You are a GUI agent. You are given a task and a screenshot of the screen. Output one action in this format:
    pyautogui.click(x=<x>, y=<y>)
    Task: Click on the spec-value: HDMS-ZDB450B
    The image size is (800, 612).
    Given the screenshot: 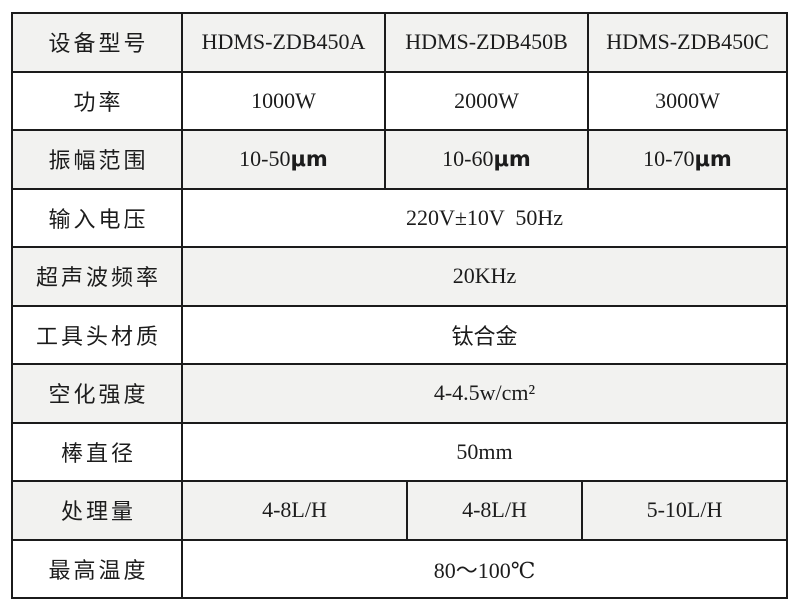 What is the action you would take?
    pyautogui.click(x=487, y=42)
    